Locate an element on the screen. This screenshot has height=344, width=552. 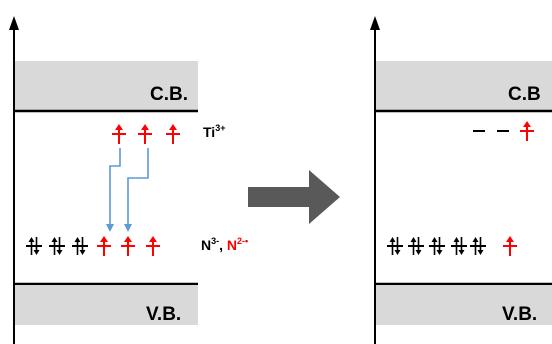
right-n-red-spin is located at coordinates (510, 246).